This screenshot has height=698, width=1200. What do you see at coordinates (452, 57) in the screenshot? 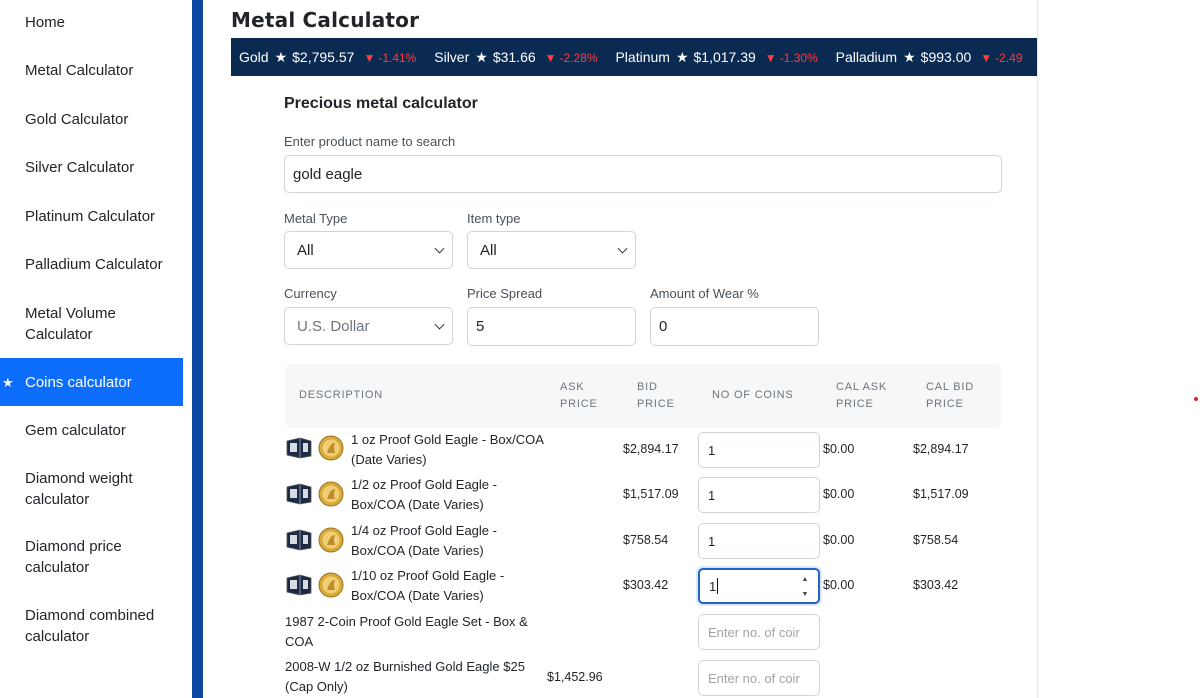
I see `ticker-metal-name: Silver` at bounding box center [452, 57].